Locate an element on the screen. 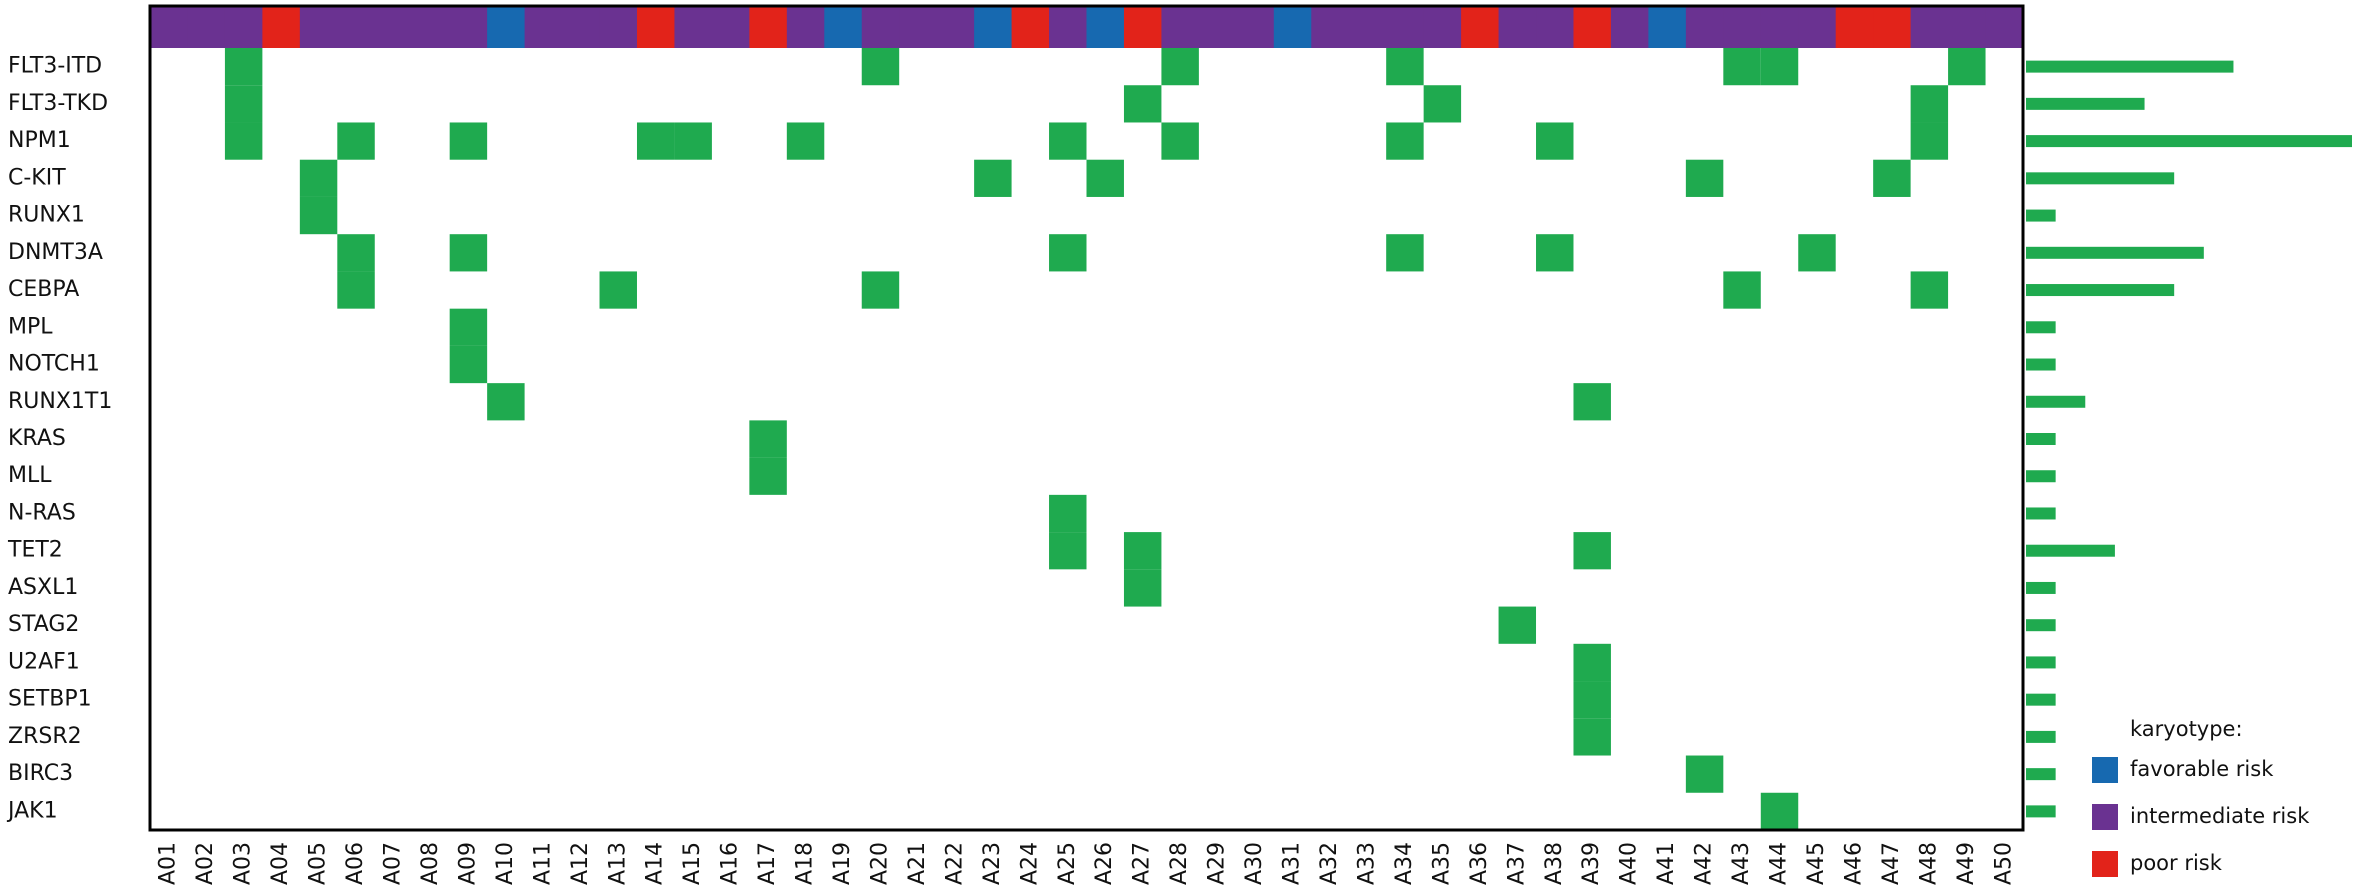  gene-label: C-KIT is located at coordinates (37, 177).